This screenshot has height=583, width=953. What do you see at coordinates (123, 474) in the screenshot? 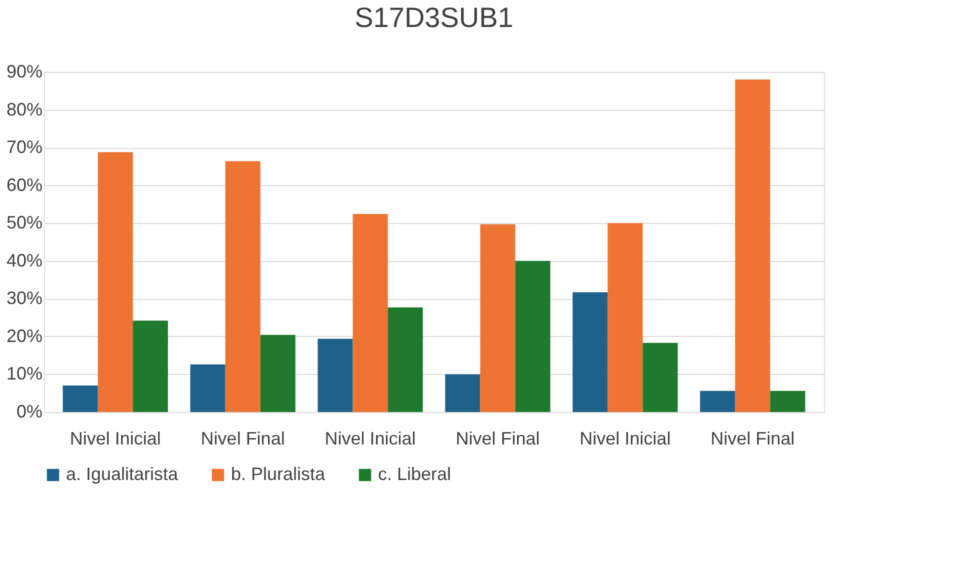
I see `legend-label: a. Igualitarista` at bounding box center [123, 474].